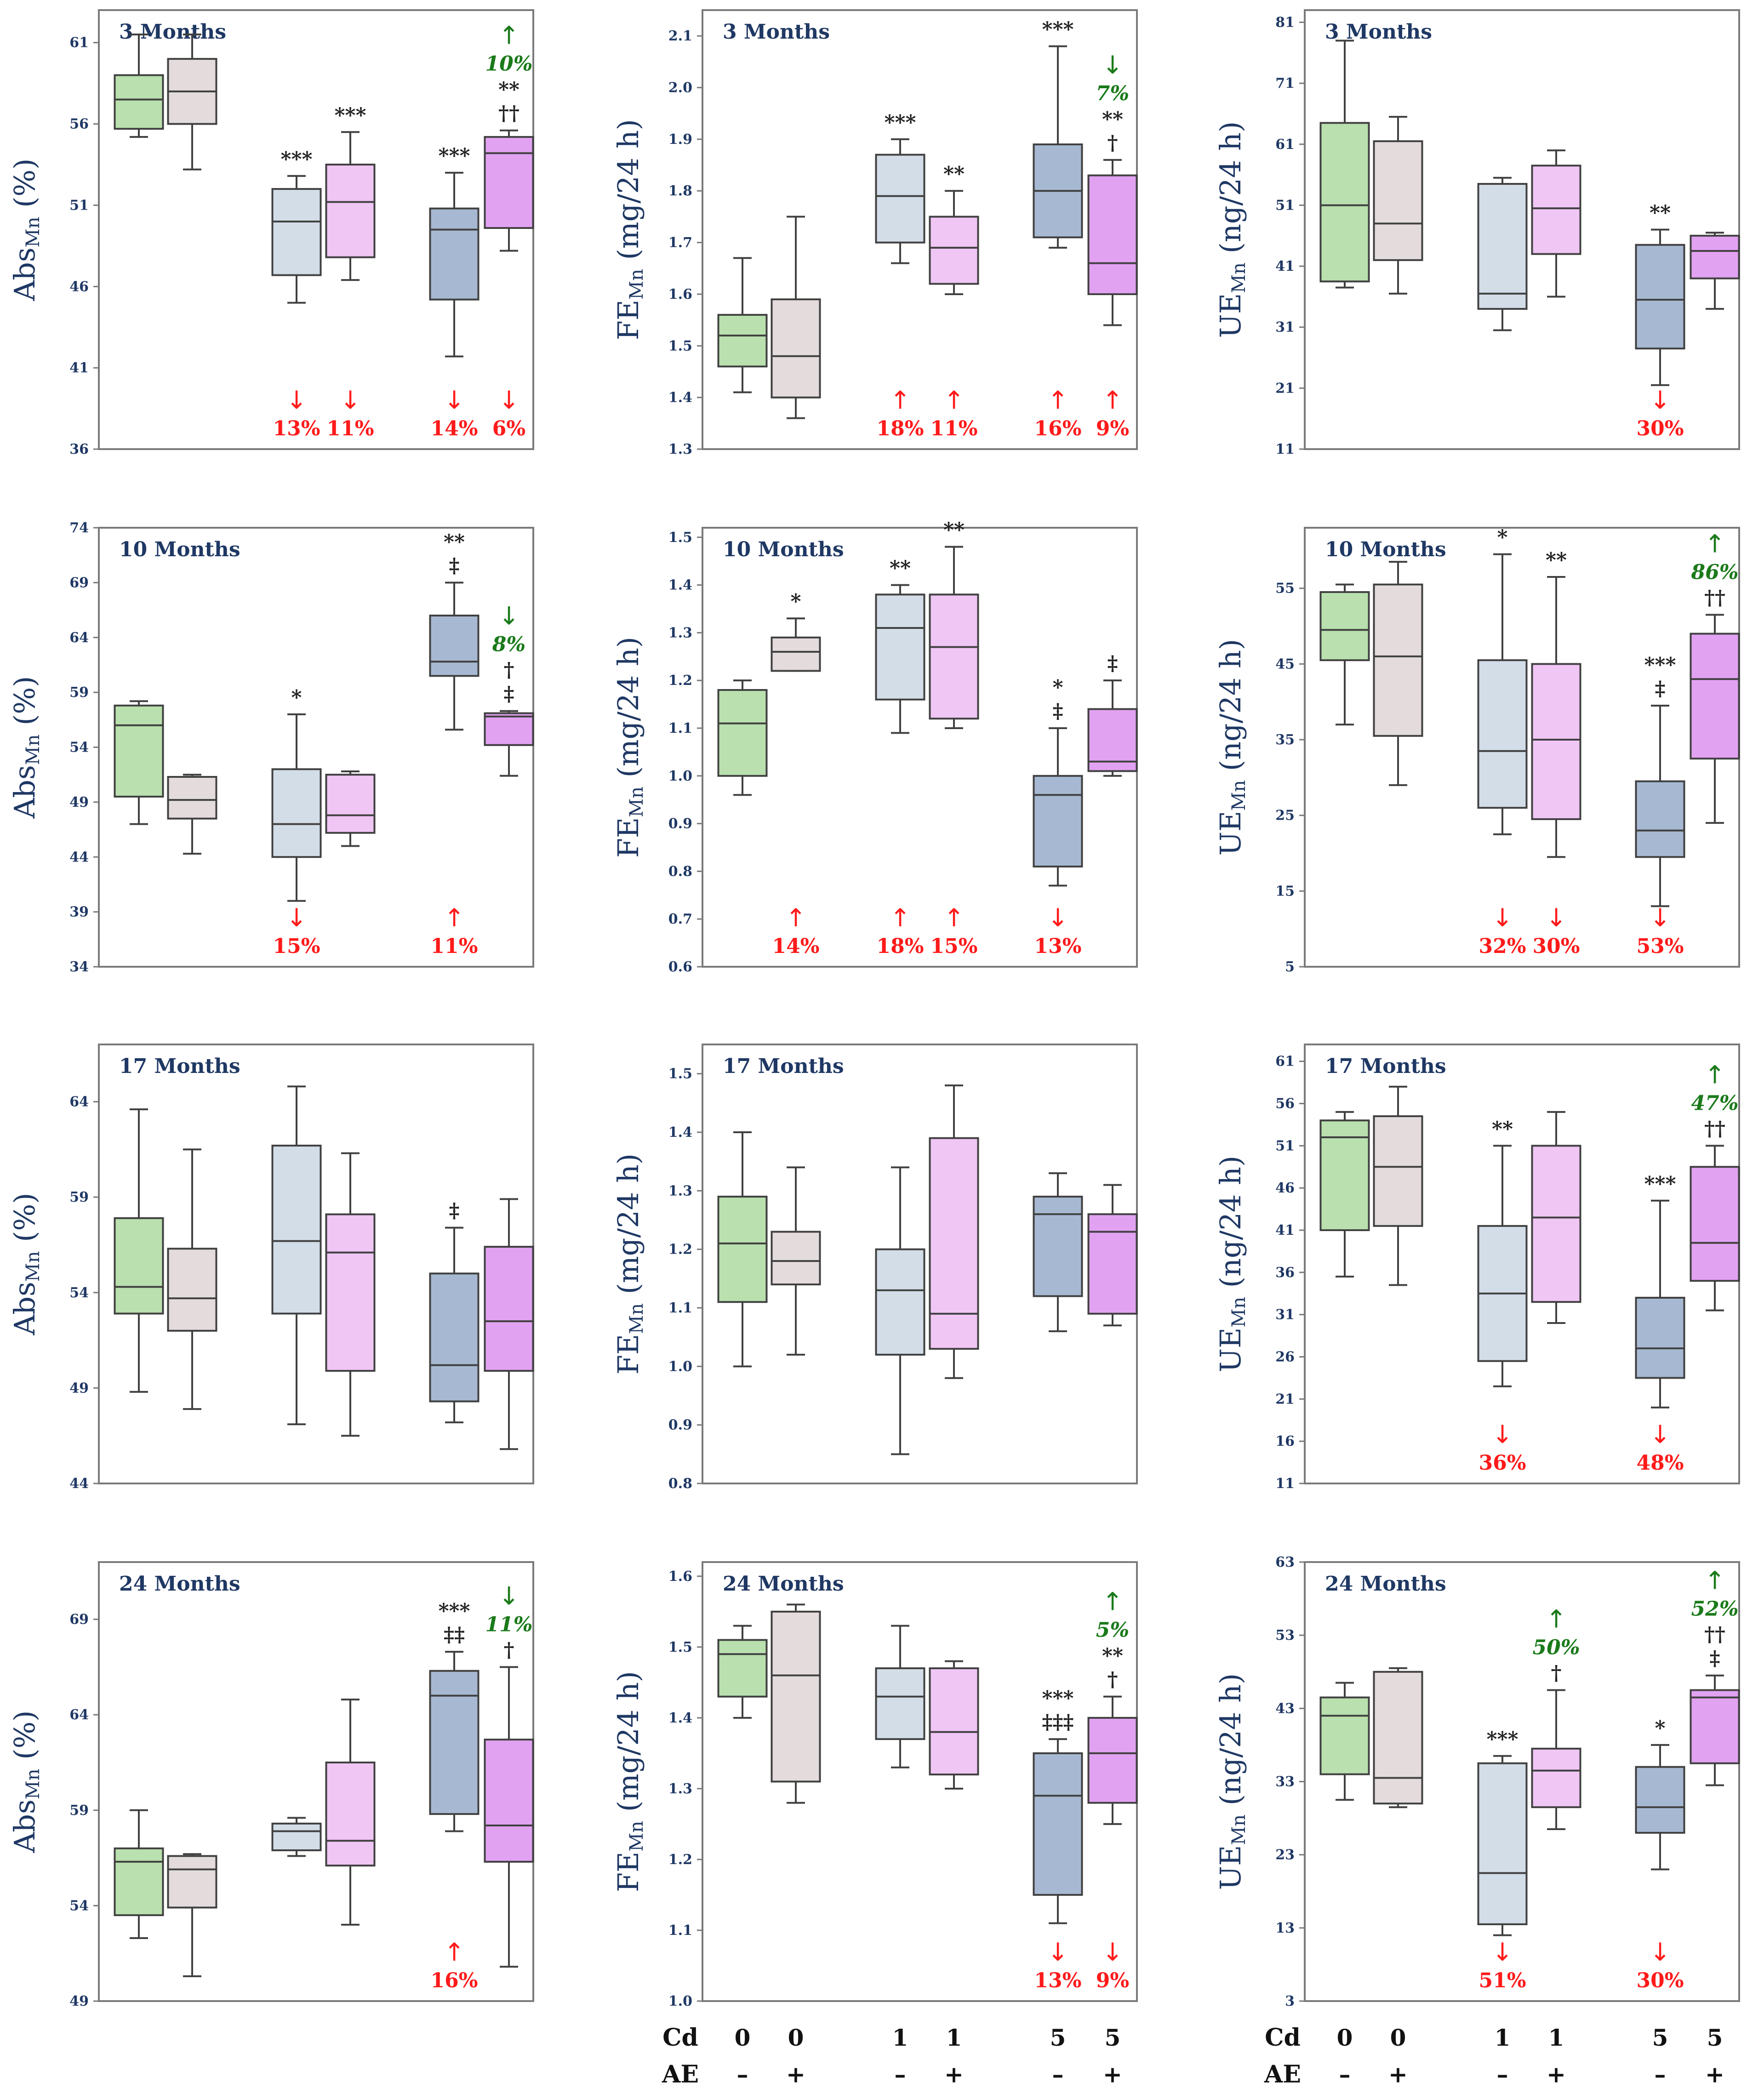  I want to click on panel-title: 3 Months, so click(777, 32).